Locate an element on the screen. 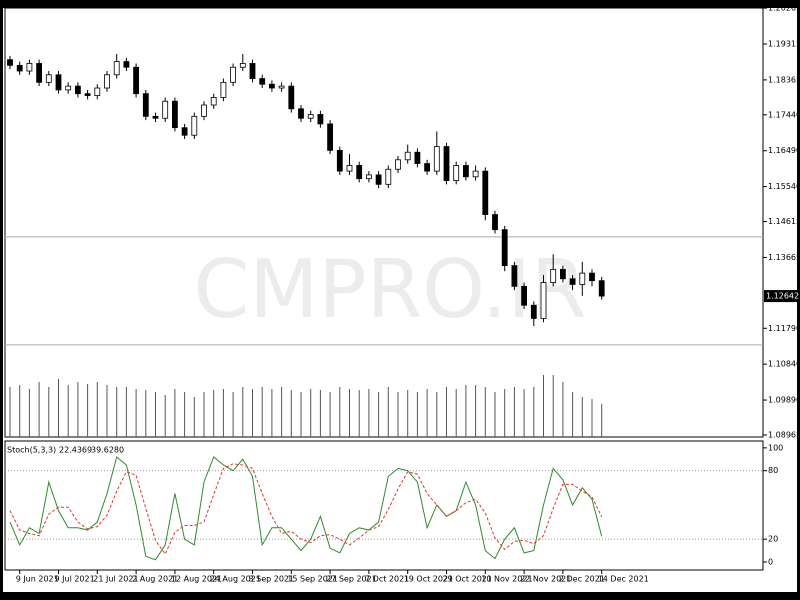 The width and height of the screenshot is (800, 600). y-tick-label: 1.15540 is located at coordinates (784, 186).